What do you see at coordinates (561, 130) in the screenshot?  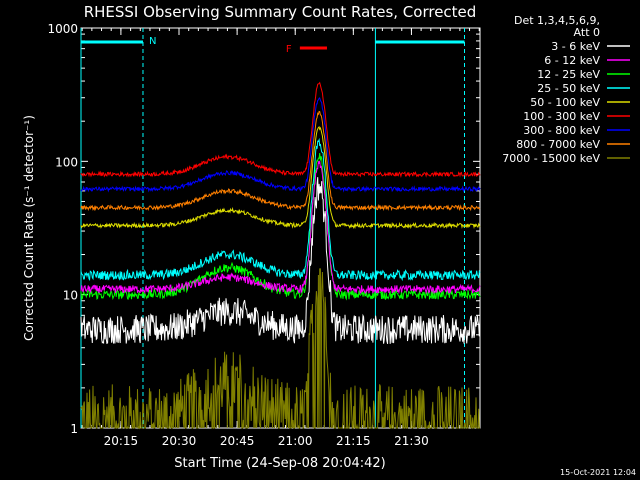 I see `legend-entry-label: 300 - 800 keV` at bounding box center [561, 130].